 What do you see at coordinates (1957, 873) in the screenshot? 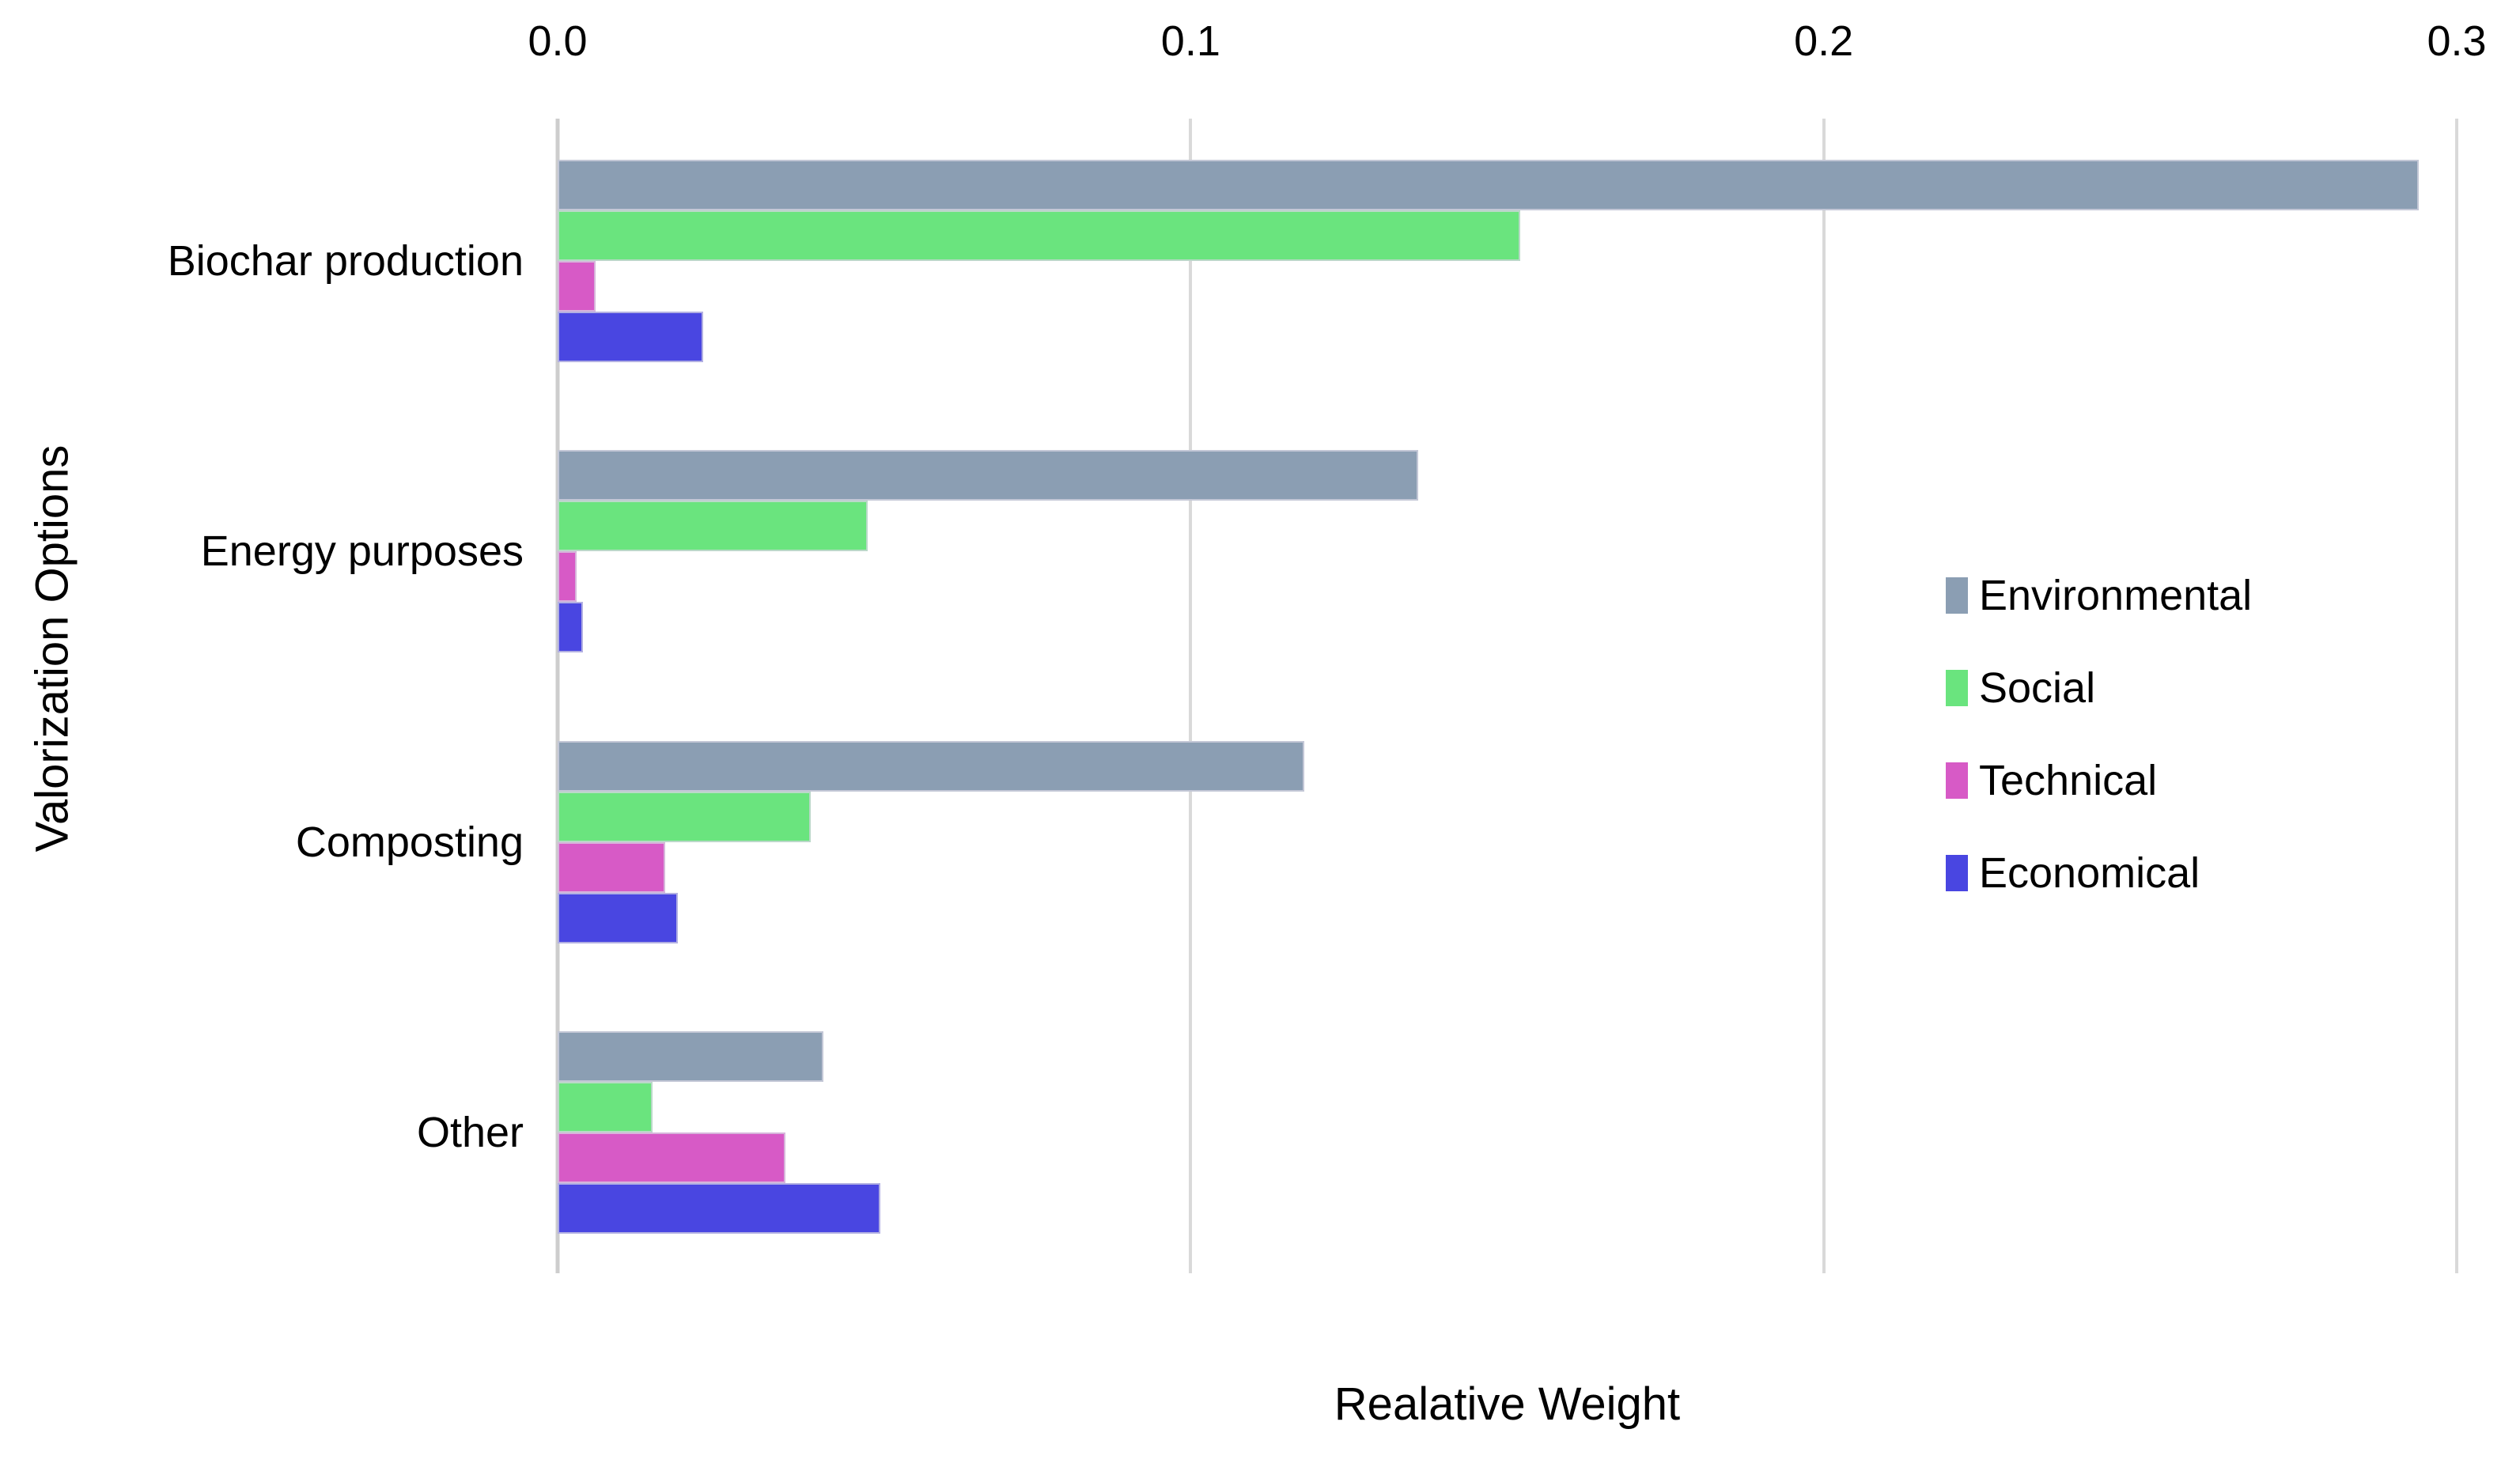
I see `legend-swatch-economical-icon` at bounding box center [1957, 873].